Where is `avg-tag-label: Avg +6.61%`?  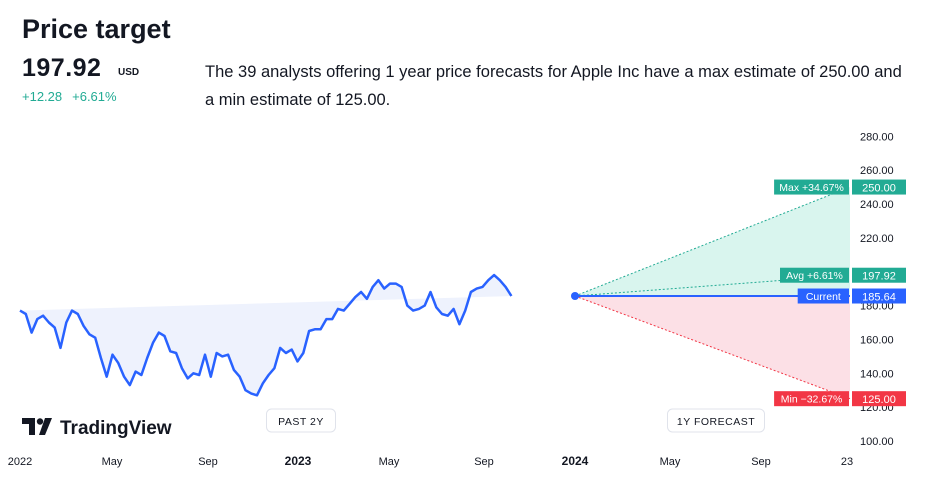
avg-tag-label: Avg +6.61% is located at coordinates (814, 276).